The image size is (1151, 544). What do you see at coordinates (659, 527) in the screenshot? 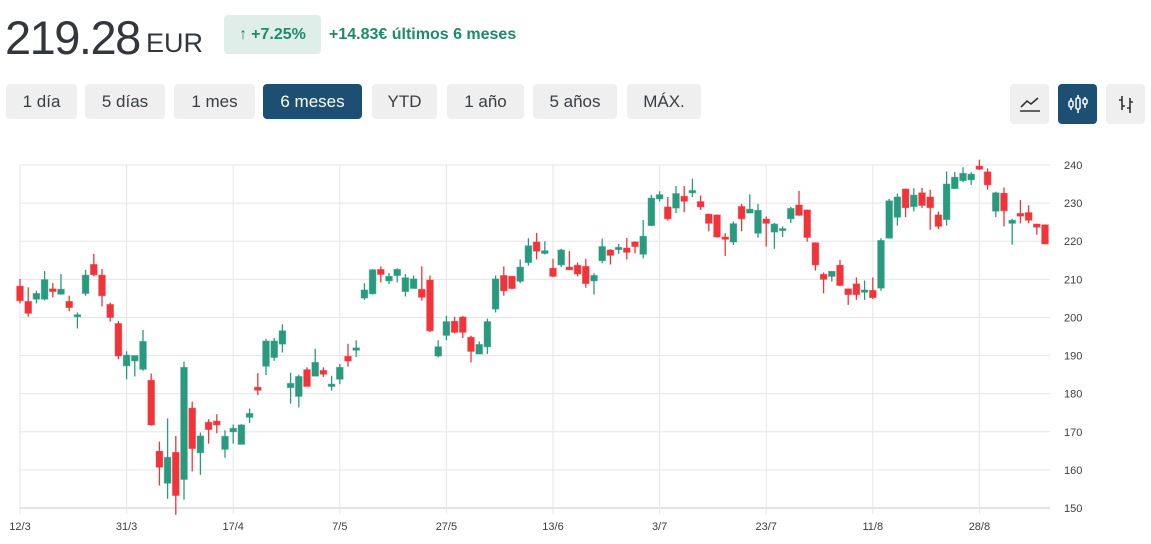
I see `x-tick-label: 3/7` at bounding box center [659, 527].